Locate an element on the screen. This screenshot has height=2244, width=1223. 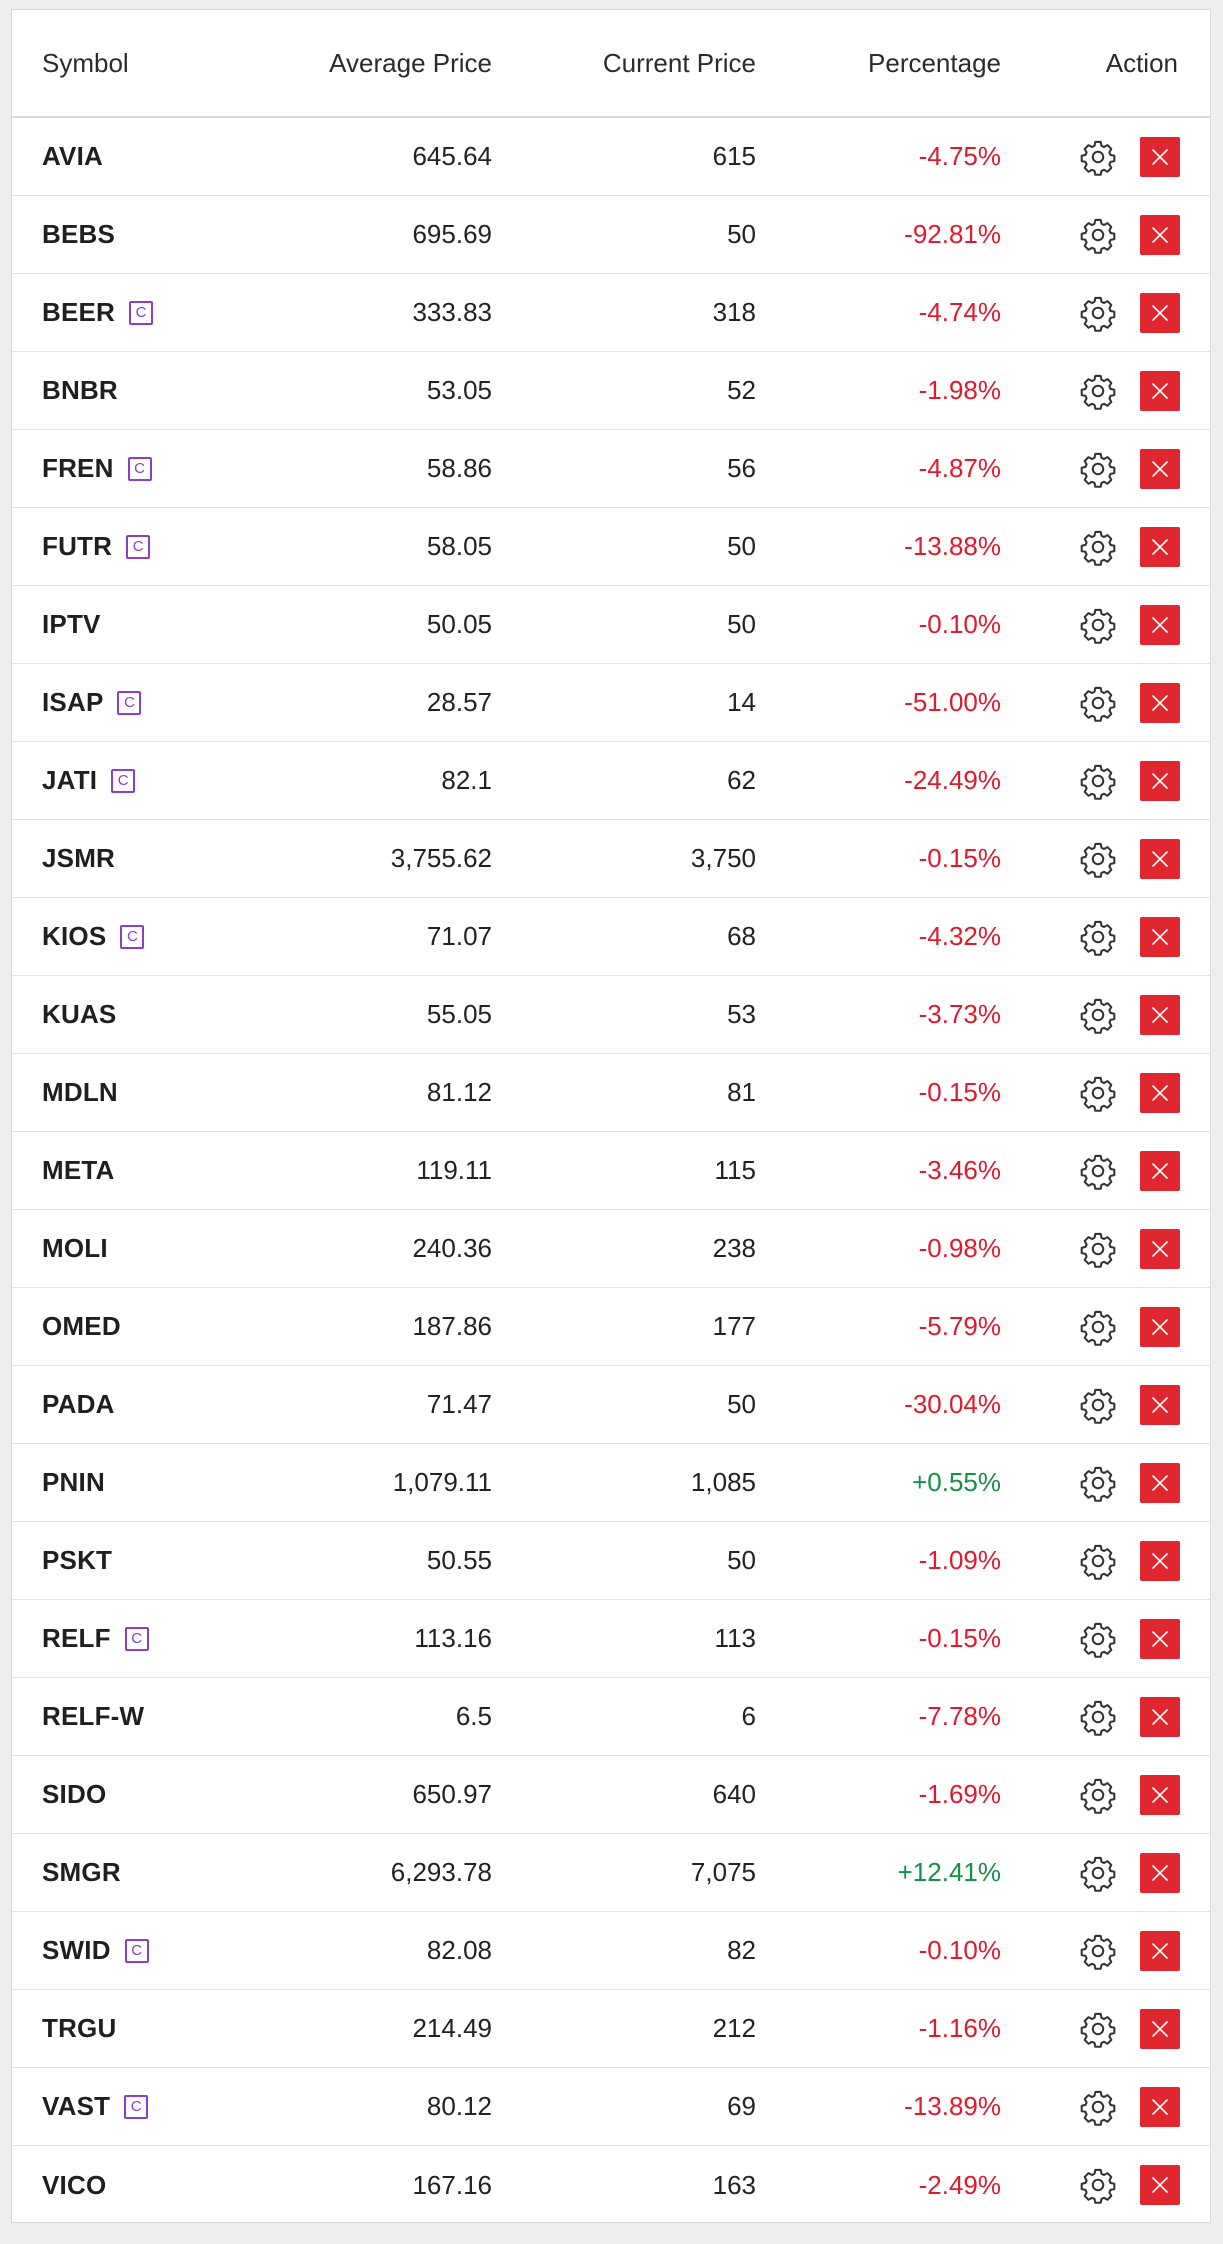
symbol-text: RELF-W is located at coordinates (93, 1716).